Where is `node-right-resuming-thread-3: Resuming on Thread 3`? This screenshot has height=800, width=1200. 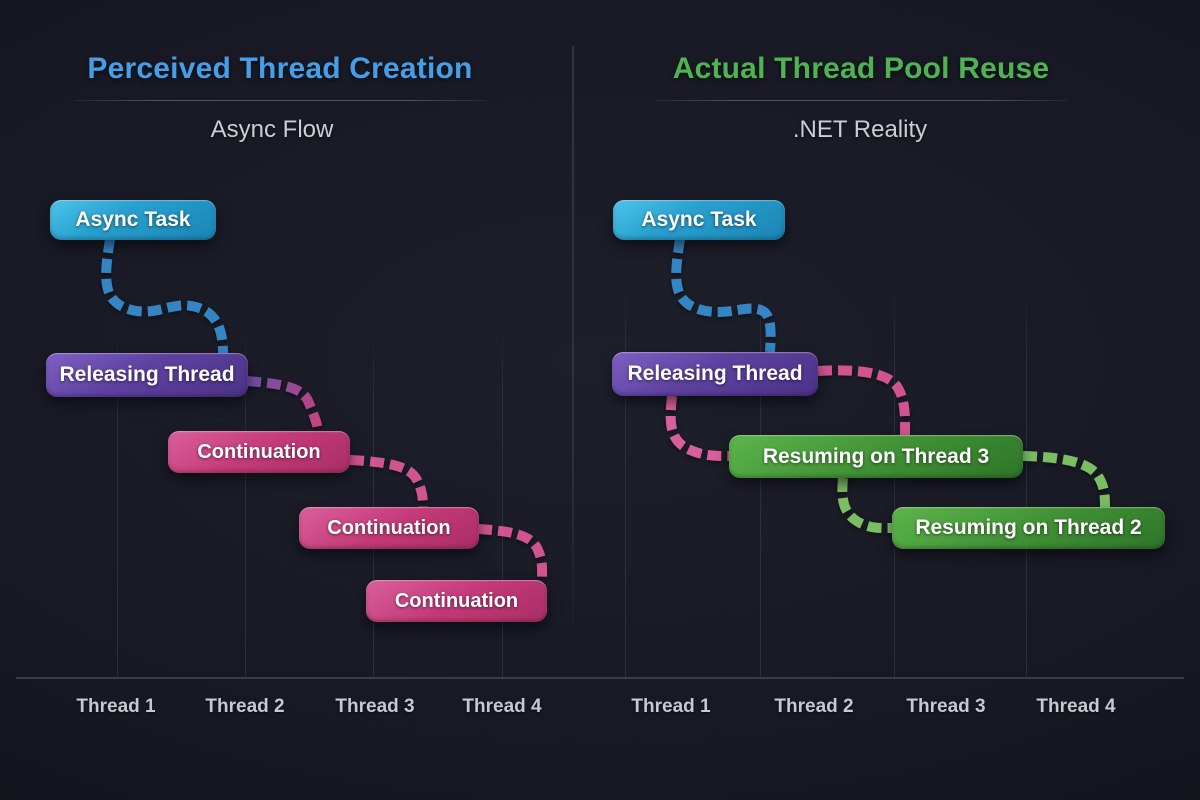 node-right-resuming-thread-3: Resuming on Thread 3 is located at coordinates (876, 456).